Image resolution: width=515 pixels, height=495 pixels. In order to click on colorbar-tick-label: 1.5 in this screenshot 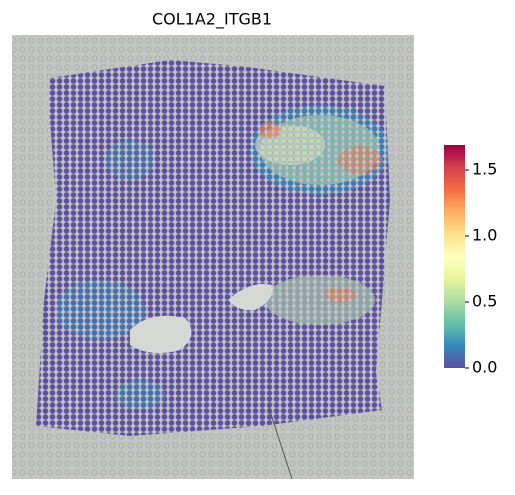, I will do `click(484, 169)`.